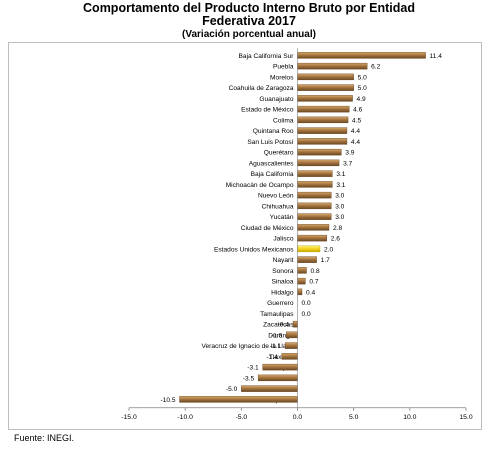 The image size is (498, 453). What do you see at coordinates (247, 346) in the screenshot?
I see `category-label: Veracruz de Ignacio de la Llave` at bounding box center [247, 346].